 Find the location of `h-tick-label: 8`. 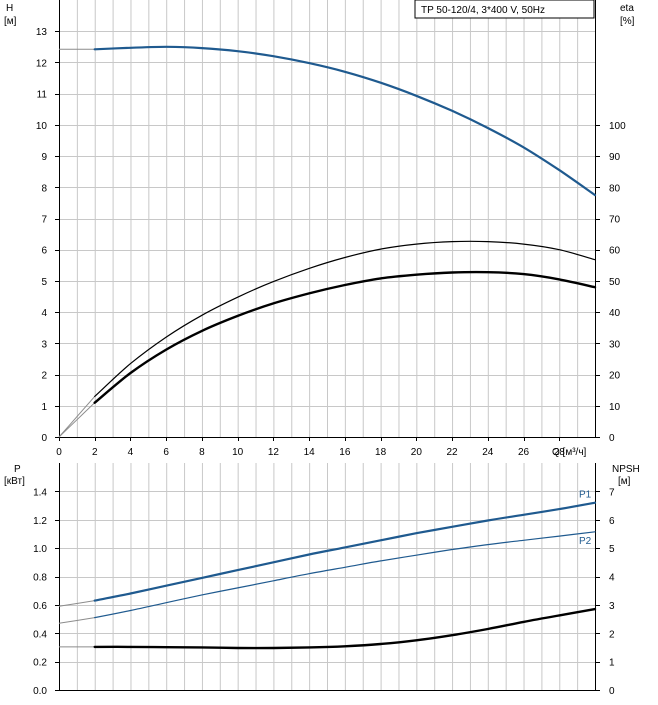

h-tick-label: 8 is located at coordinates (44, 188).